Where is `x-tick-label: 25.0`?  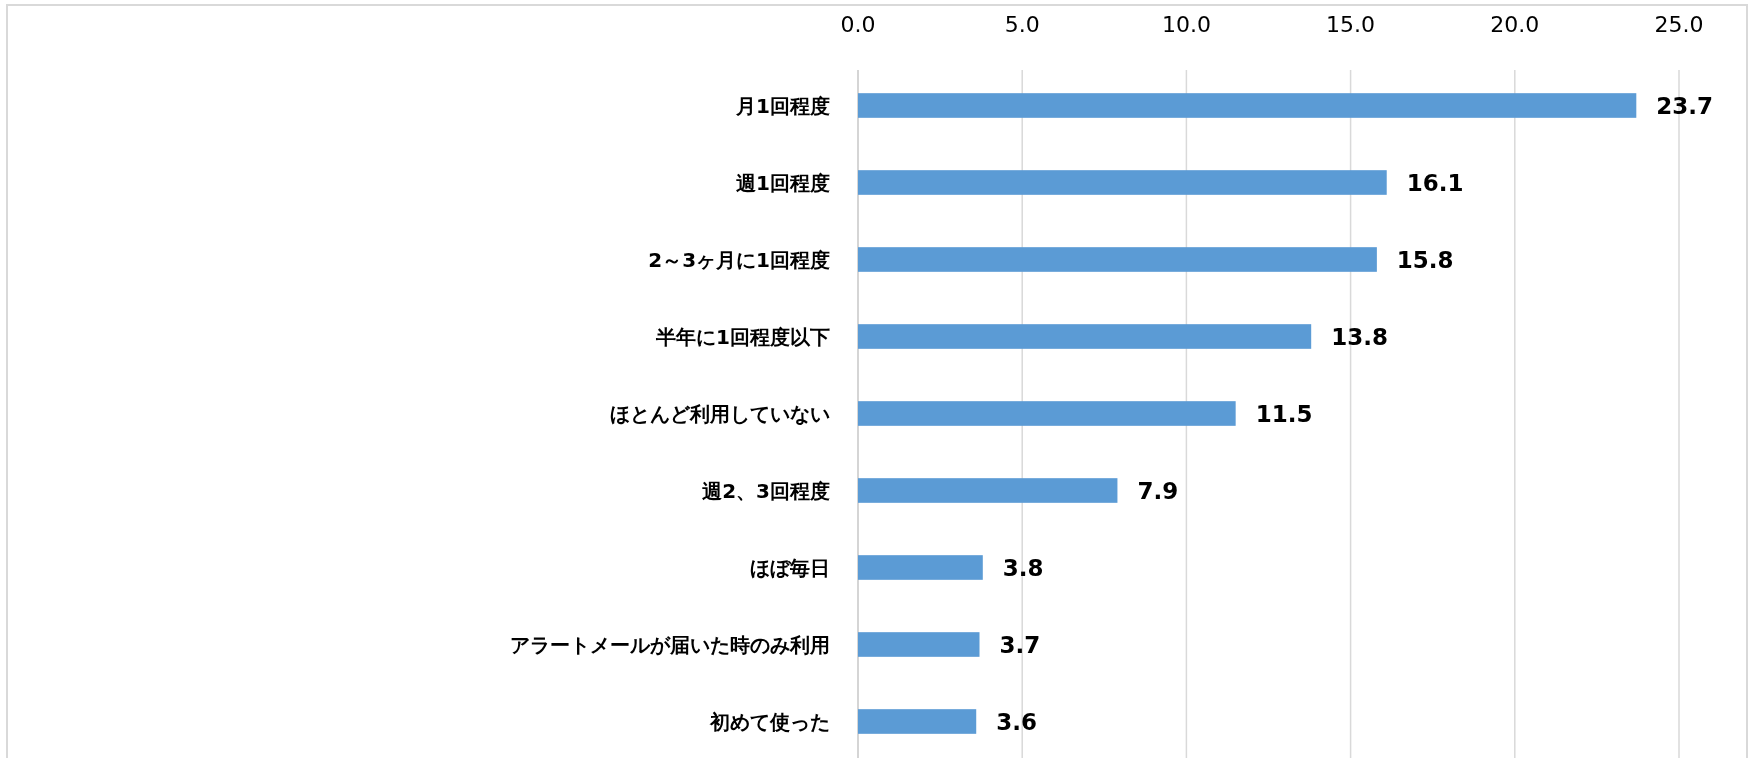
x-tick-label: 25.0 is located at coordinates (1679, 24).